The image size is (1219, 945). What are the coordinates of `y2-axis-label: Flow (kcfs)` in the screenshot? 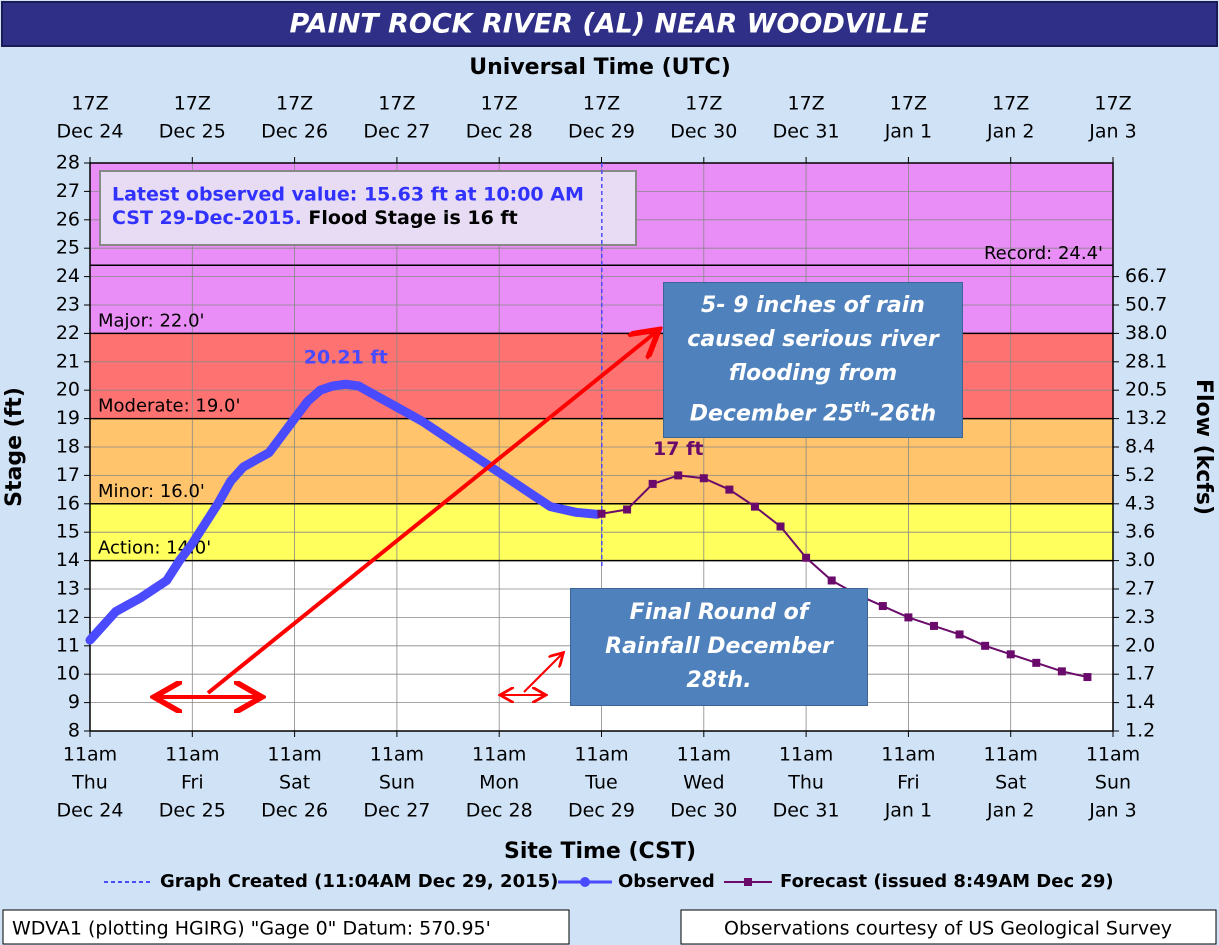 It's located at (1203, 447).